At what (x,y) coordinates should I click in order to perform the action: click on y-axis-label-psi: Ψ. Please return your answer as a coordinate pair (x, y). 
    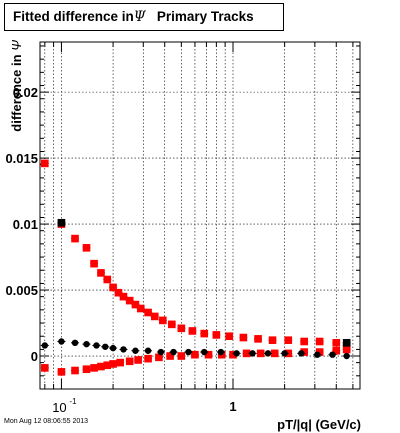
    Looking at the image, I should click on (16, 45).